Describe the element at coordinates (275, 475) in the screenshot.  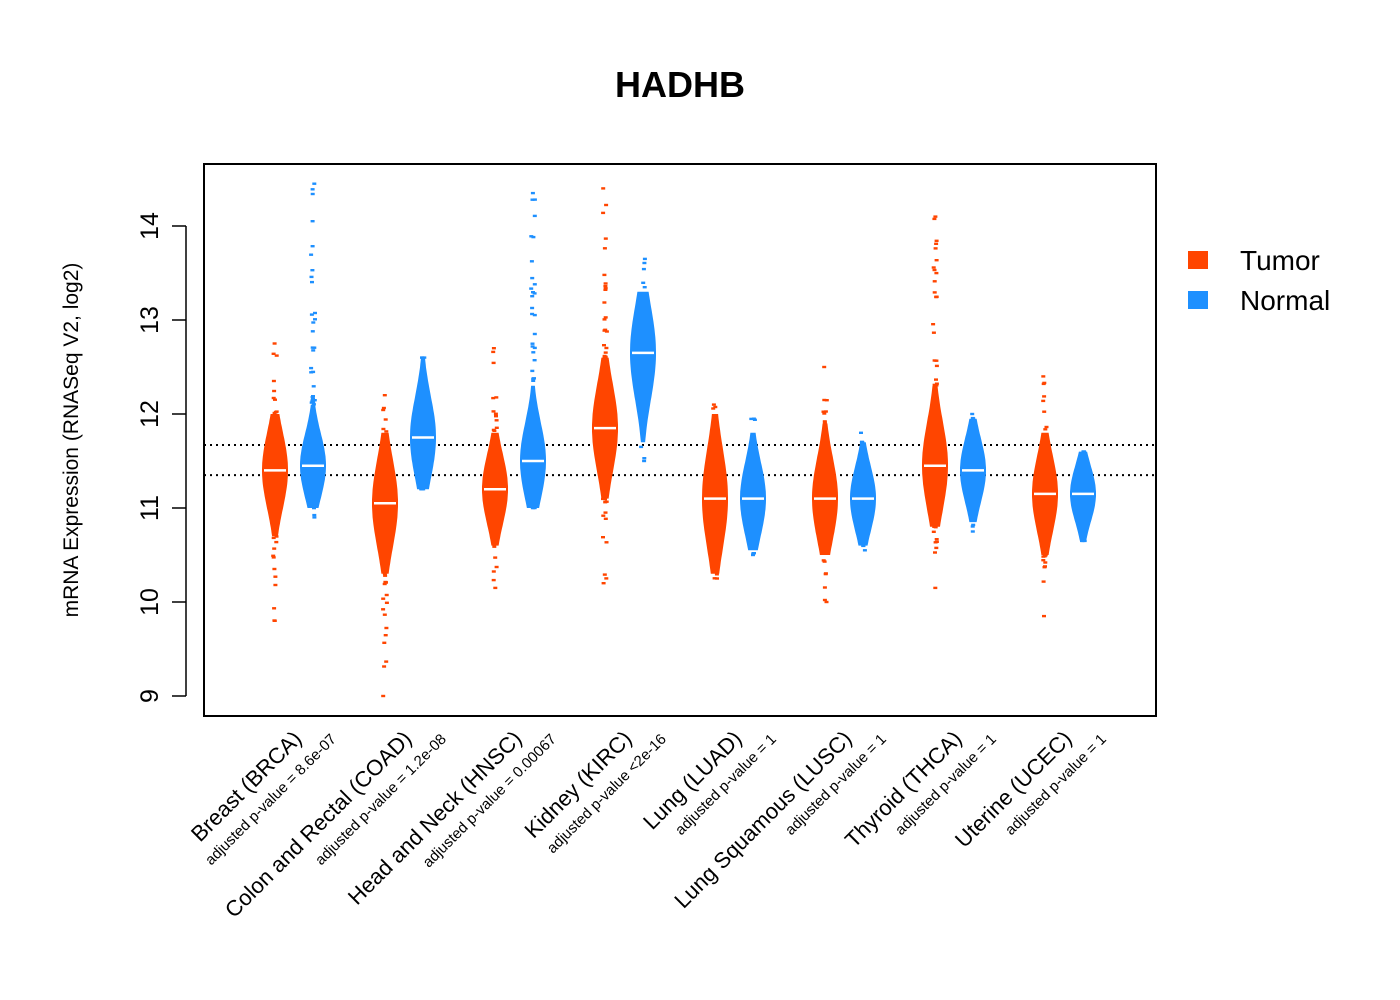
I see `violin-tumor-0-body` at that location.